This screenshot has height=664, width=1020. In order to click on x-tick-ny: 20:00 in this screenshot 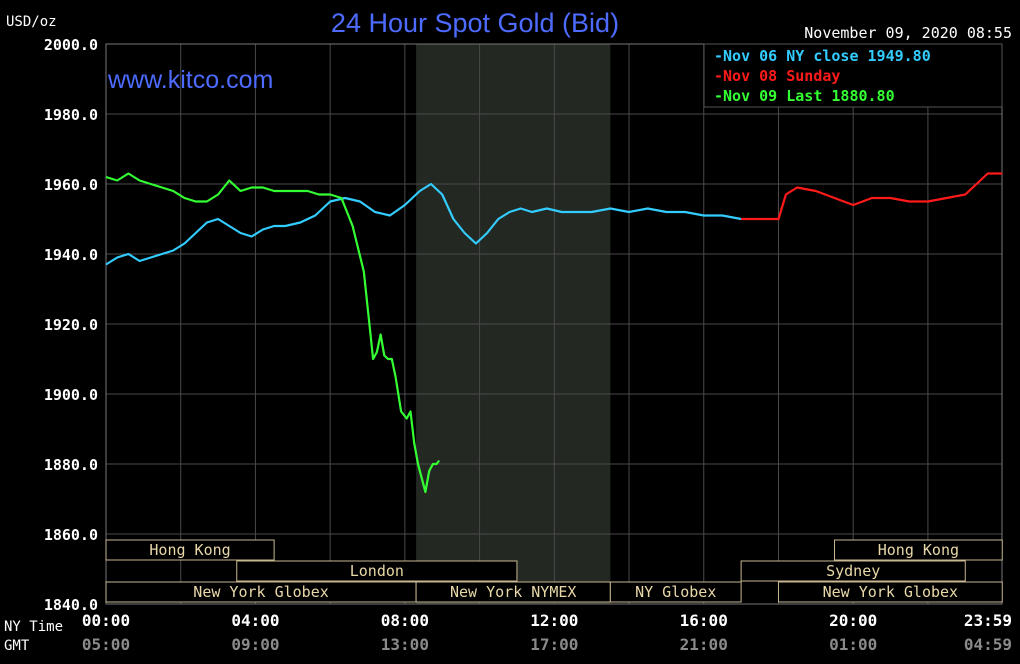, I will do `click(853, 620)`.